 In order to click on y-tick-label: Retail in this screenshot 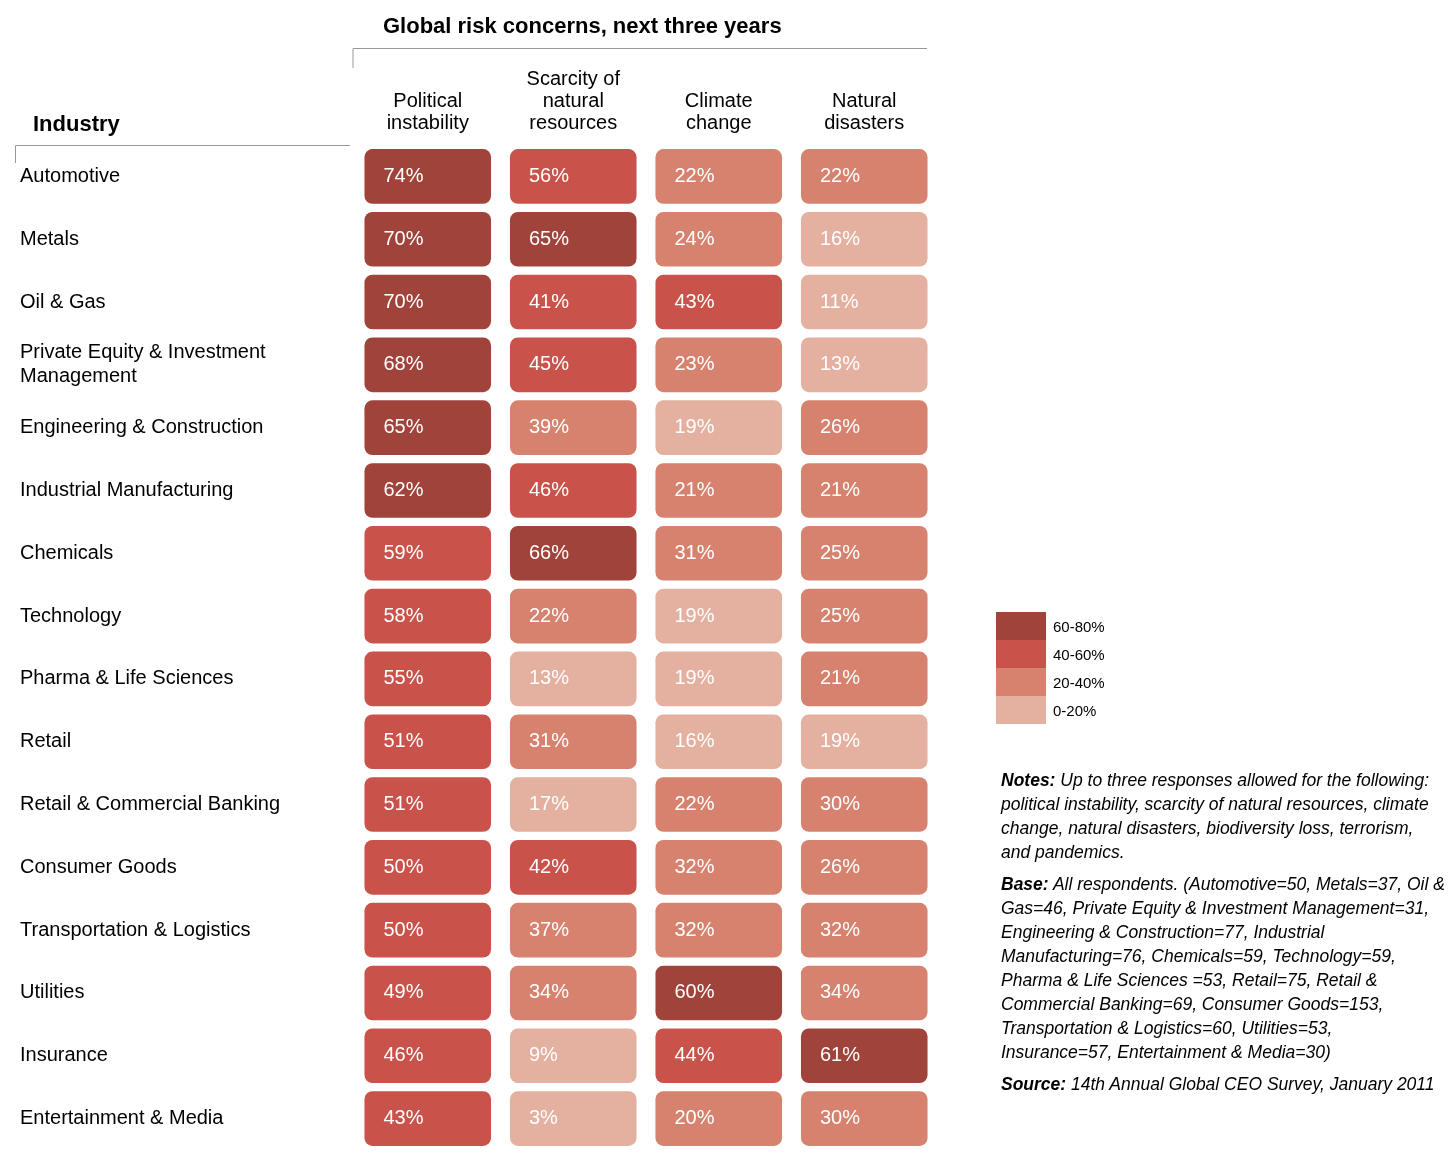, I will do `click(46, 740)`.